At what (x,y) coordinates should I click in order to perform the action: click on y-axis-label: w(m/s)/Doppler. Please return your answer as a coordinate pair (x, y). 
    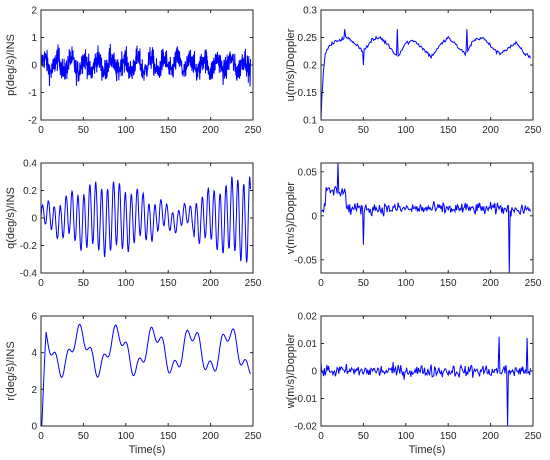
    Looking at the image, I should click on (291, 371).